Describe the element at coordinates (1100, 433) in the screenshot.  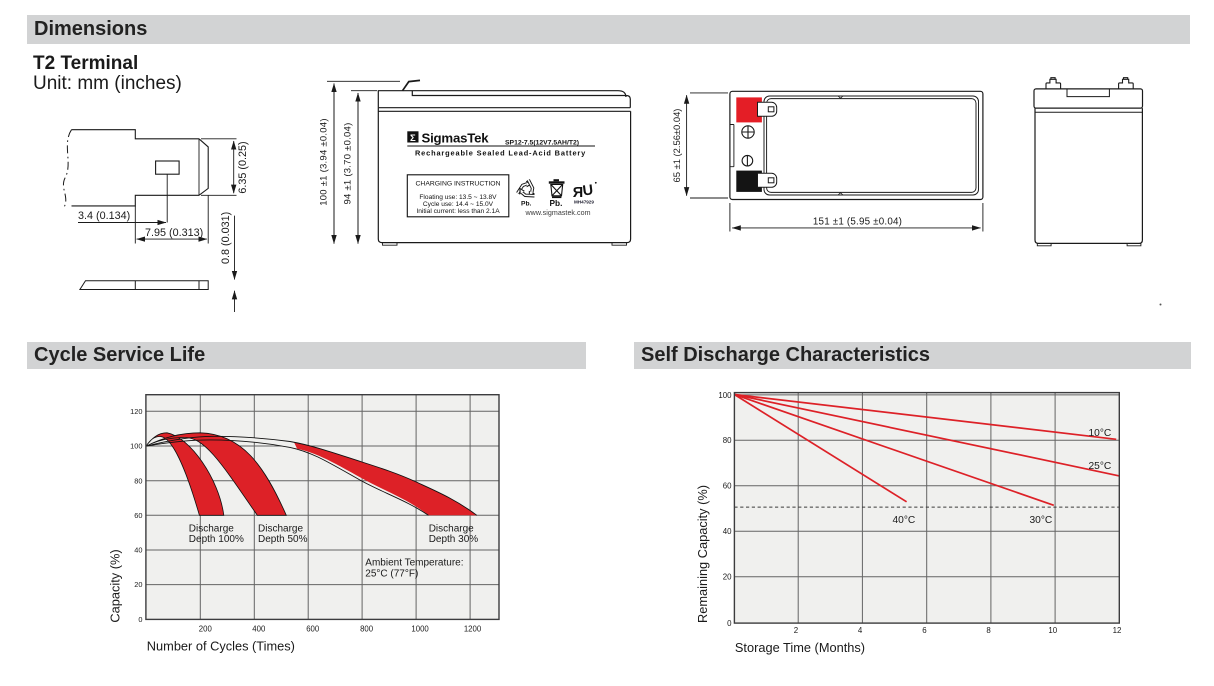
I see `svg-text: 10°C` at that location.